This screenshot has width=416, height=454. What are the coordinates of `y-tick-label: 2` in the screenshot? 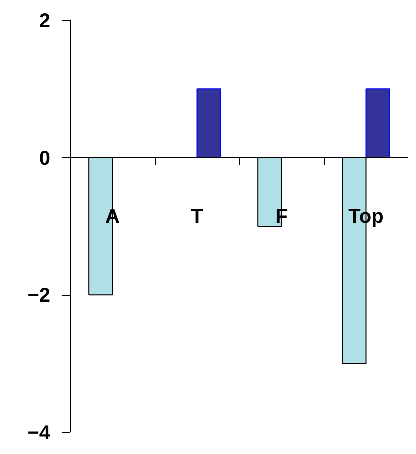 It's located at (44, 21).